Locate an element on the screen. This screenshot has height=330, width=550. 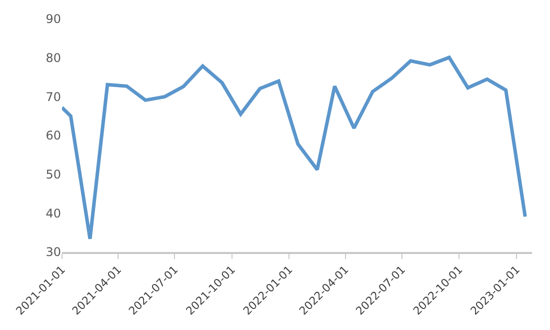
y-tick-label: 70 is located at coordinates (53, 97).